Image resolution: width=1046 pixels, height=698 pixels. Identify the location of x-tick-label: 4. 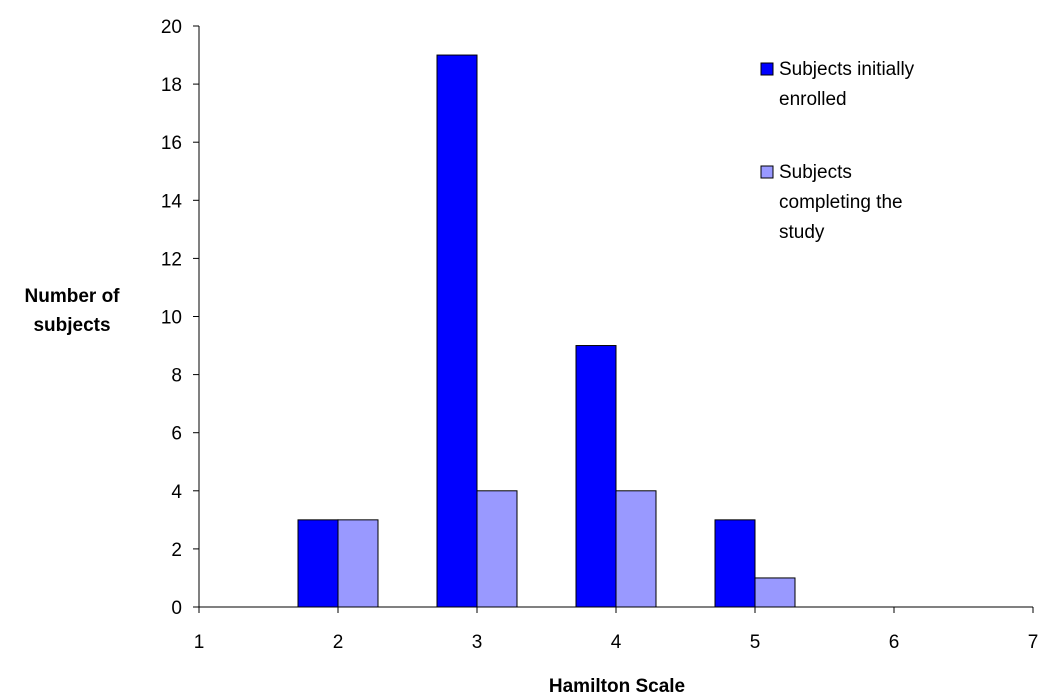
(616, 642).